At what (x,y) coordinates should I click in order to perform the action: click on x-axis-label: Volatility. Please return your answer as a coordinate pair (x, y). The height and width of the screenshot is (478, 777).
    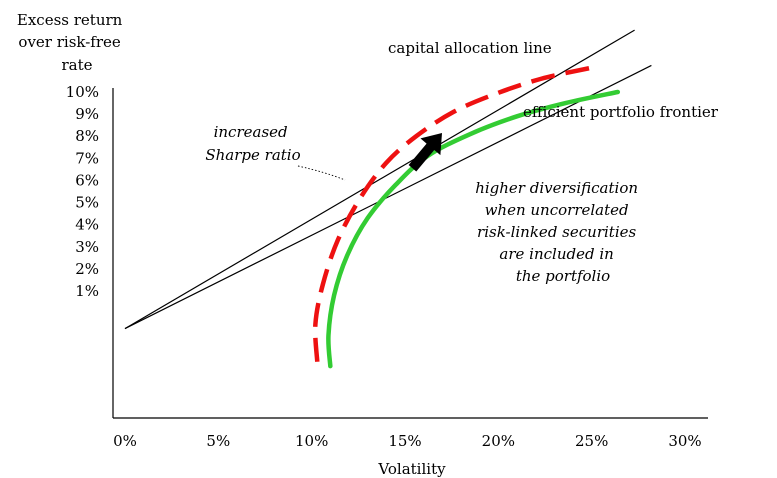
    Looking at the image, I should click on (411, 469).